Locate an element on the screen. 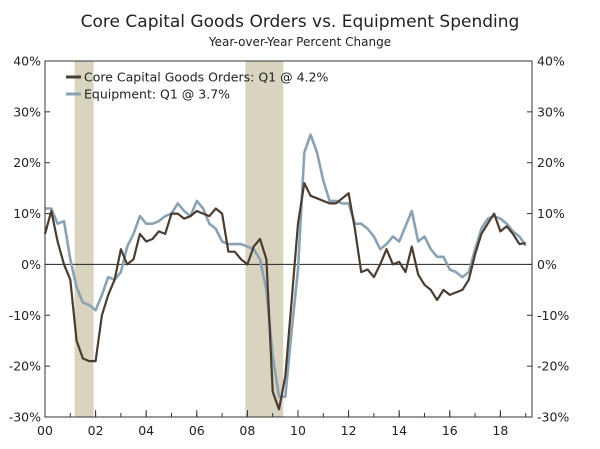 The width and height of the screenshot is (600, 449). x-tick-label: 06 is located at coordinates (197, 430).